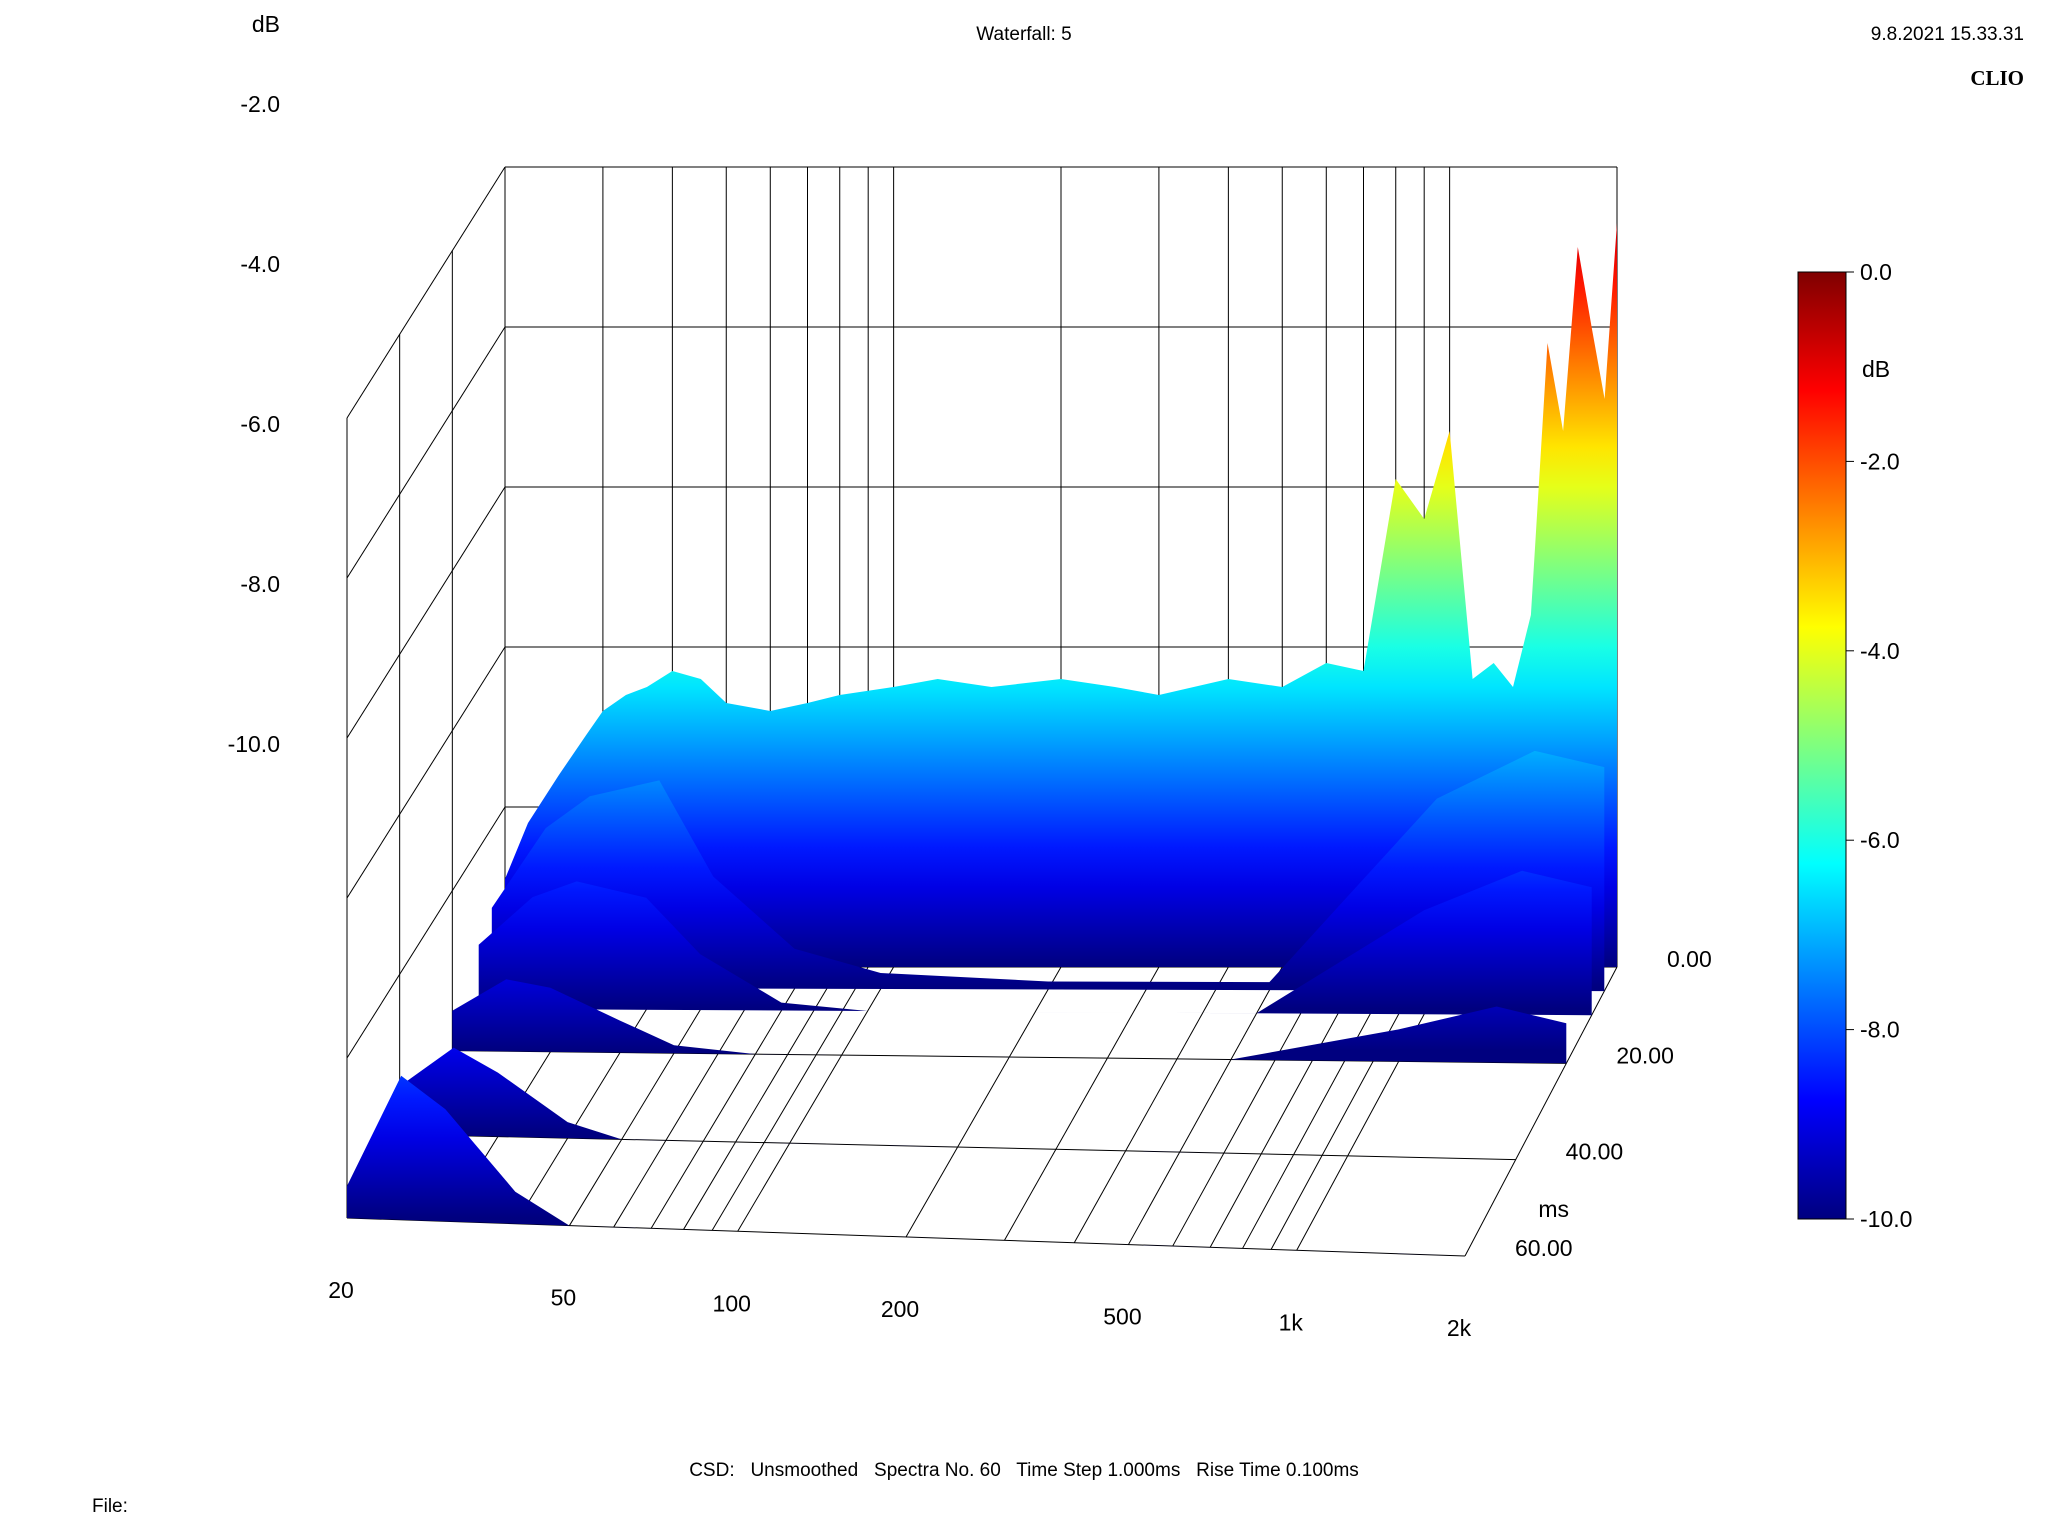 The width and height of the screenshot is (2048, 1536). Describe the element at coordinates (266, 24) in the screenshot. I see `z-axis-label: dB` at that location.